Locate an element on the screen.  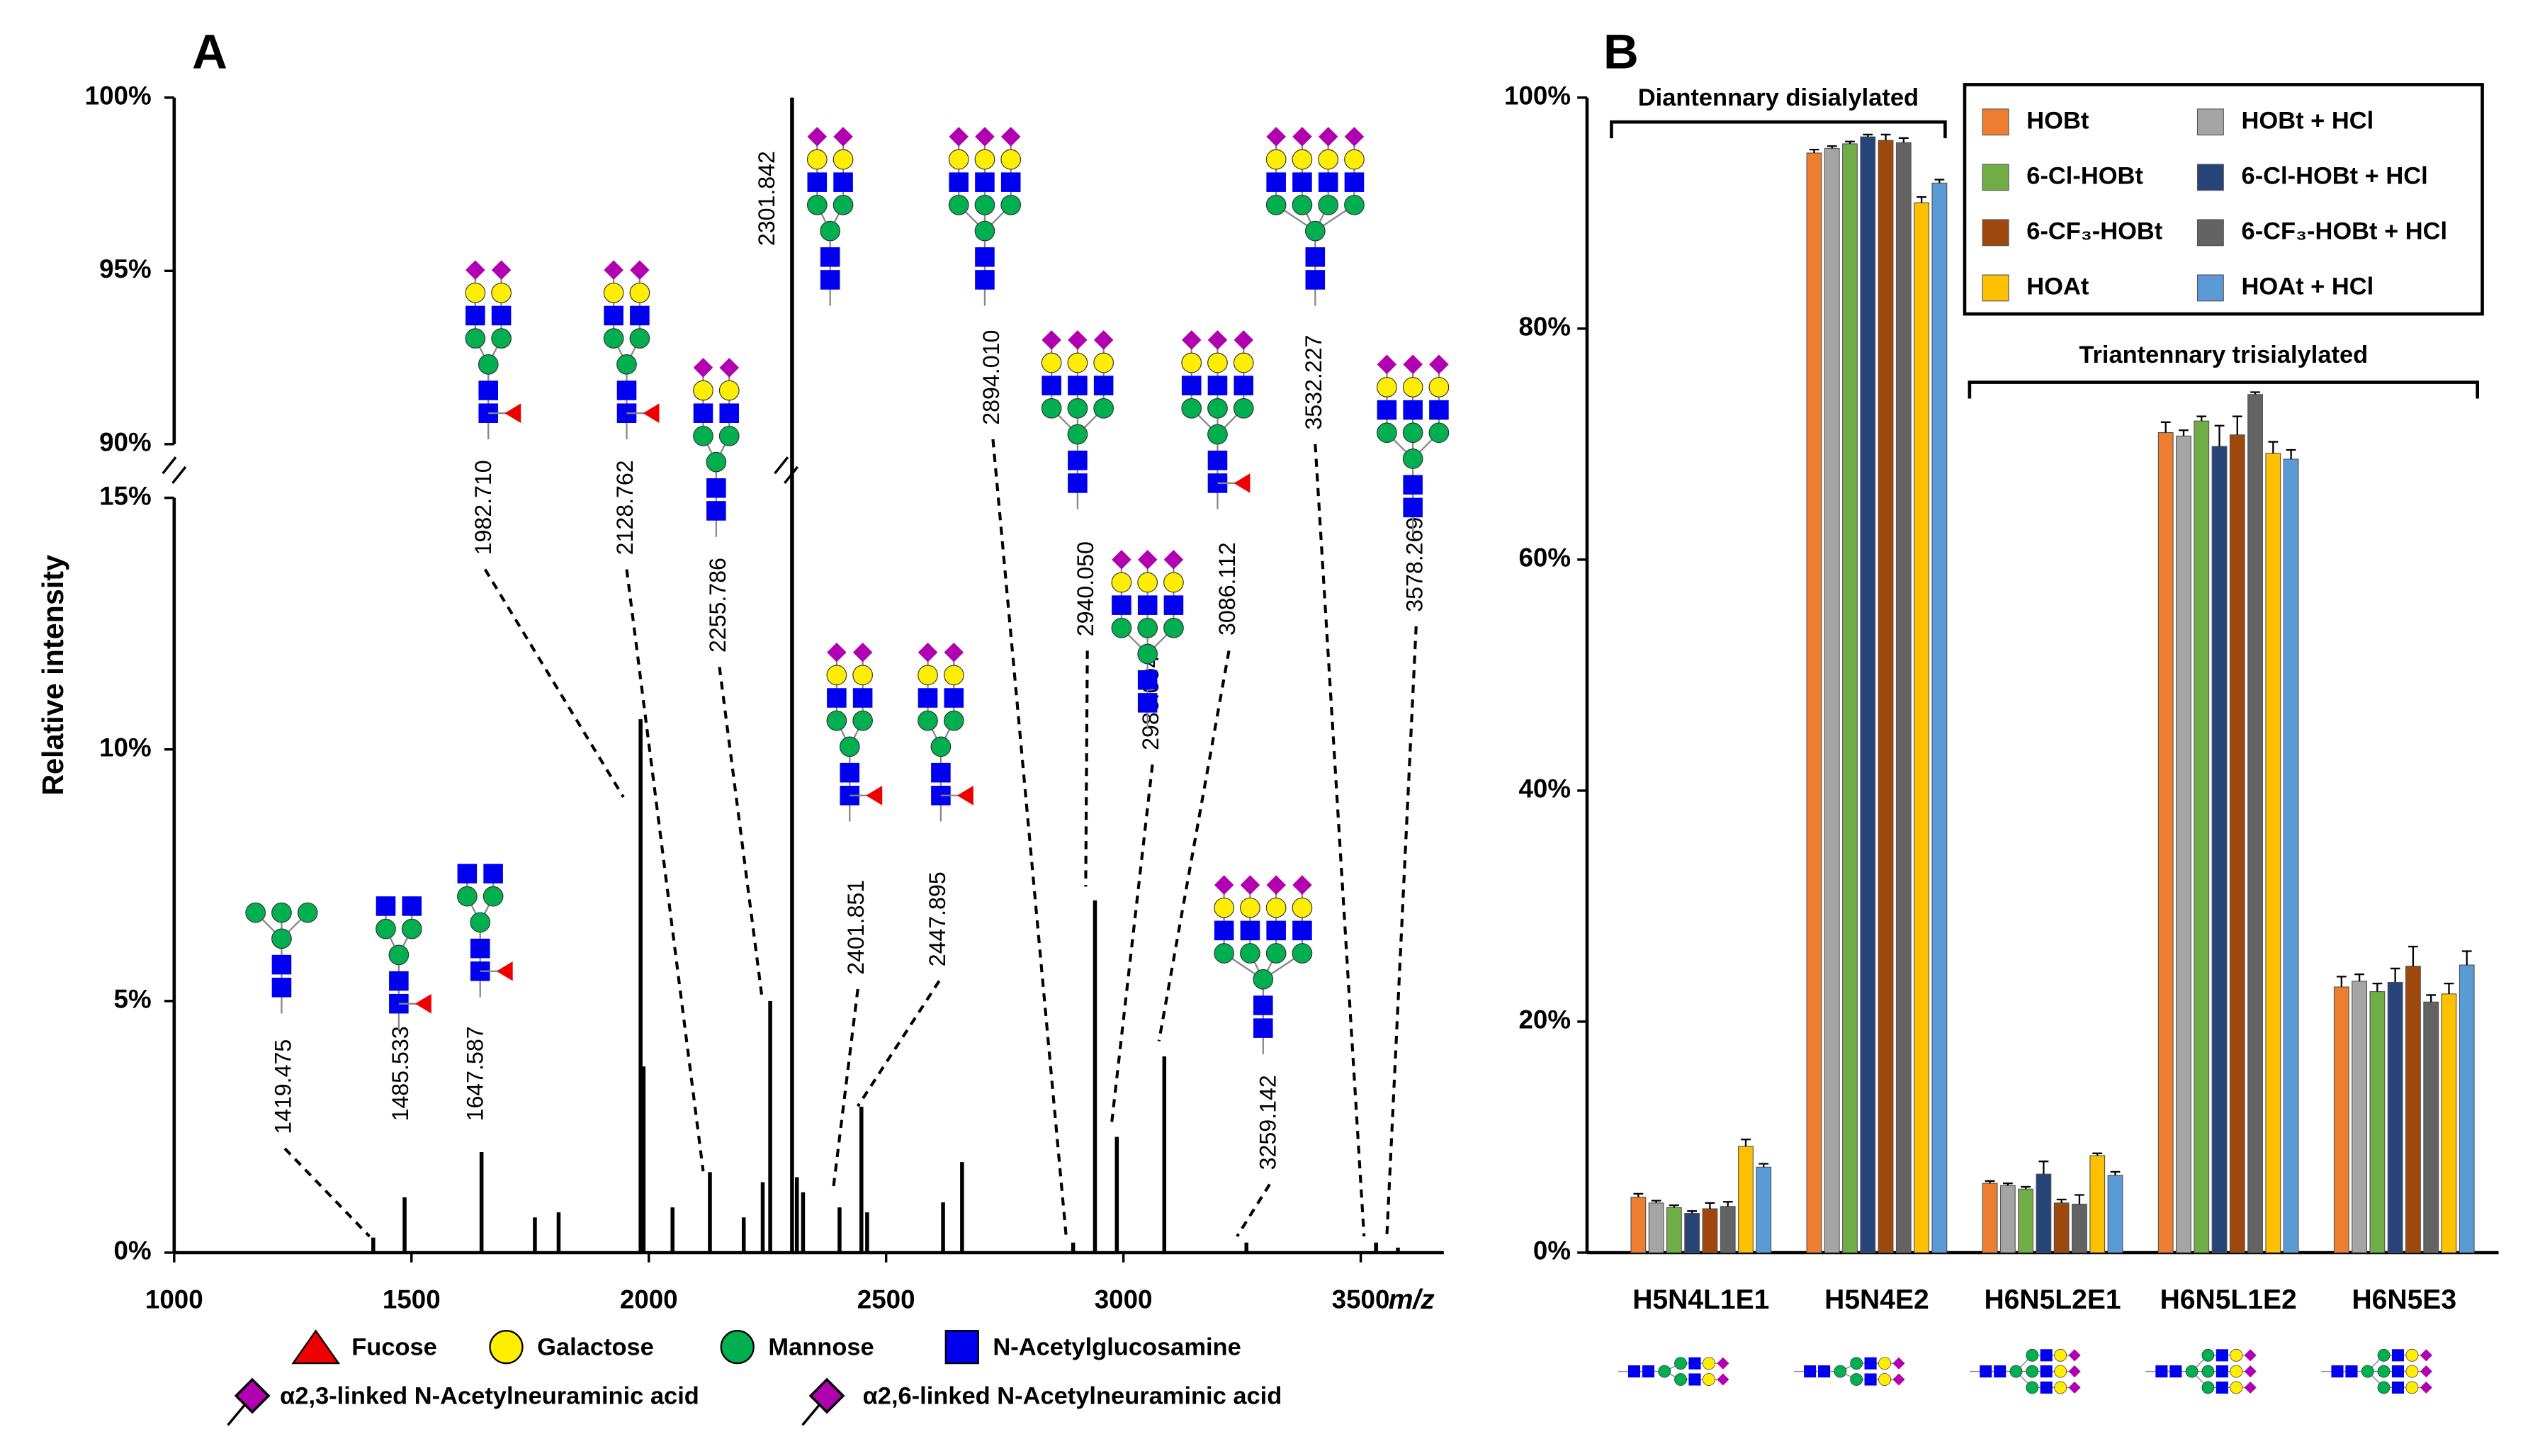
symbol-legend-label: α2,6-linked N-Acetylneuraminic acid is located at coordinates (1073, 1396).